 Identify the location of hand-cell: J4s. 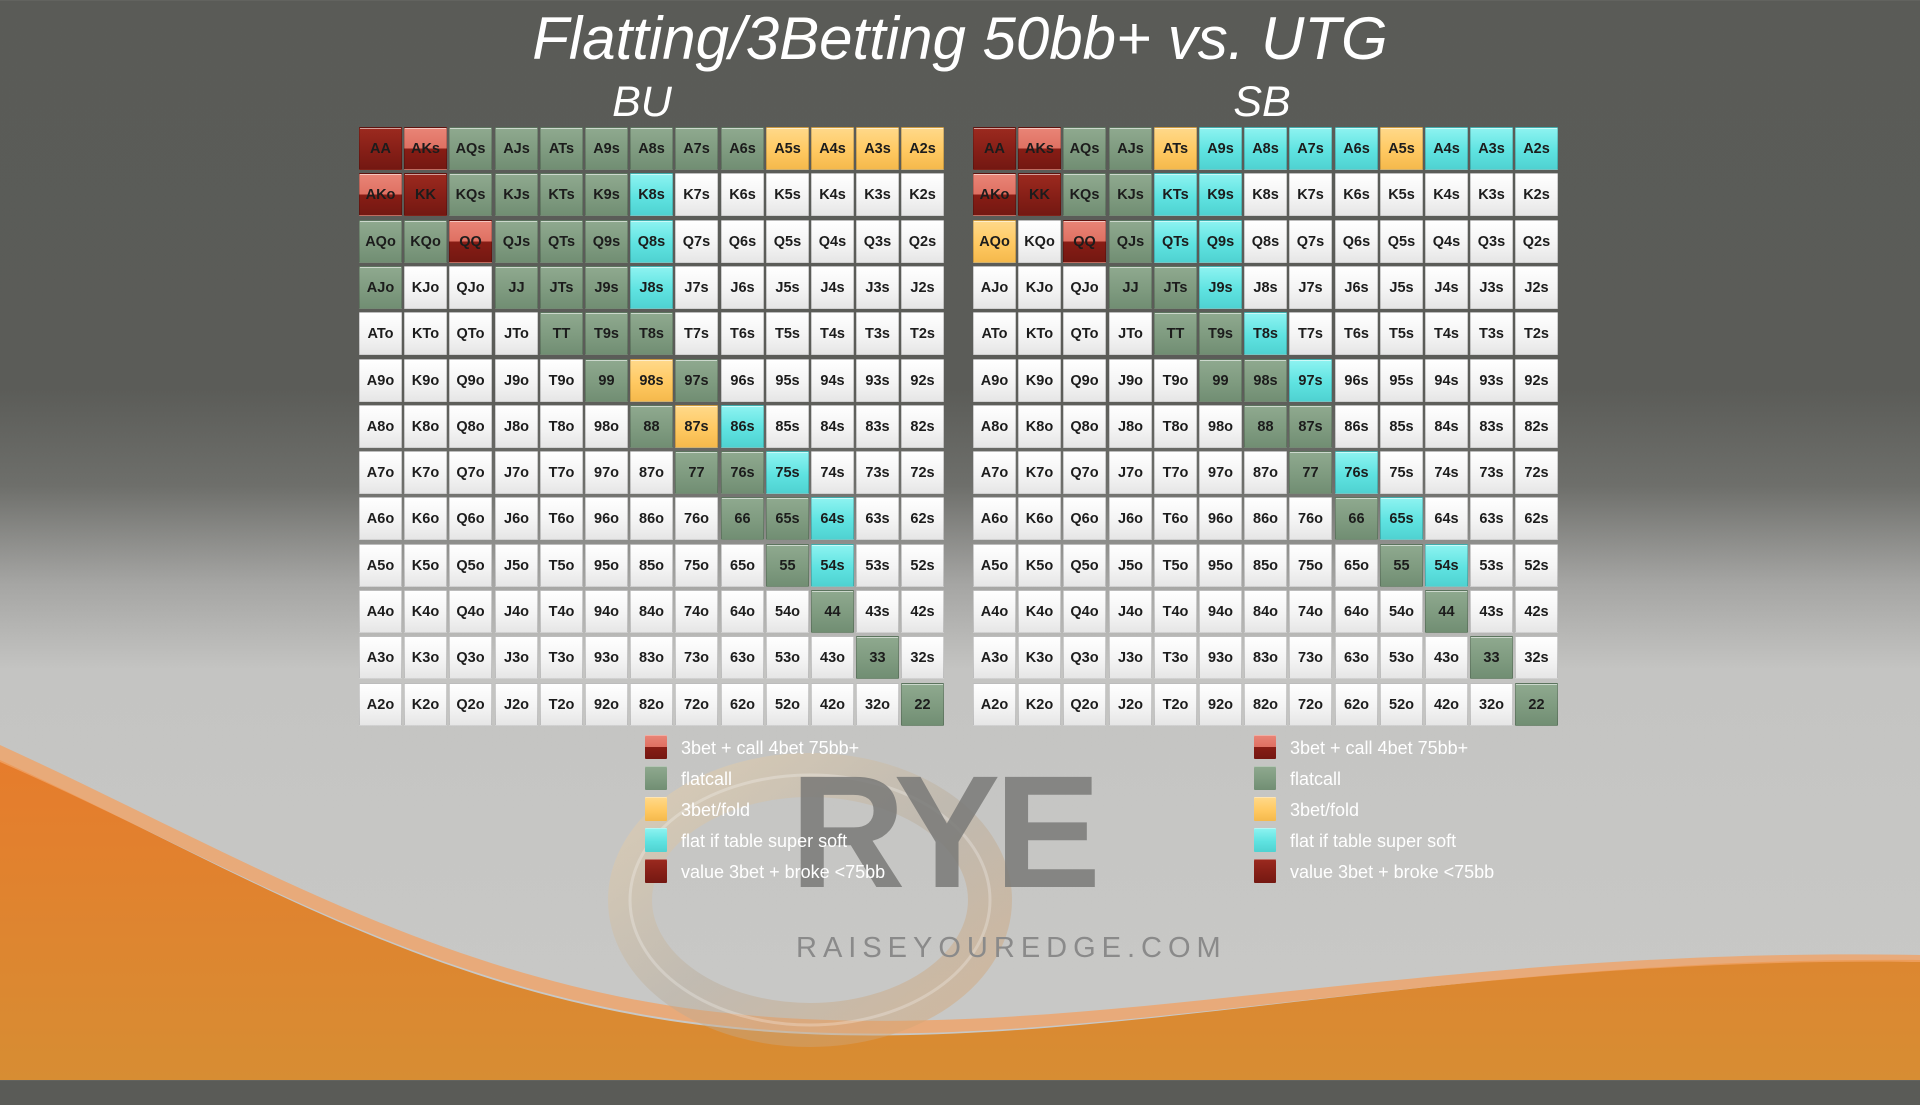
(832, 287).